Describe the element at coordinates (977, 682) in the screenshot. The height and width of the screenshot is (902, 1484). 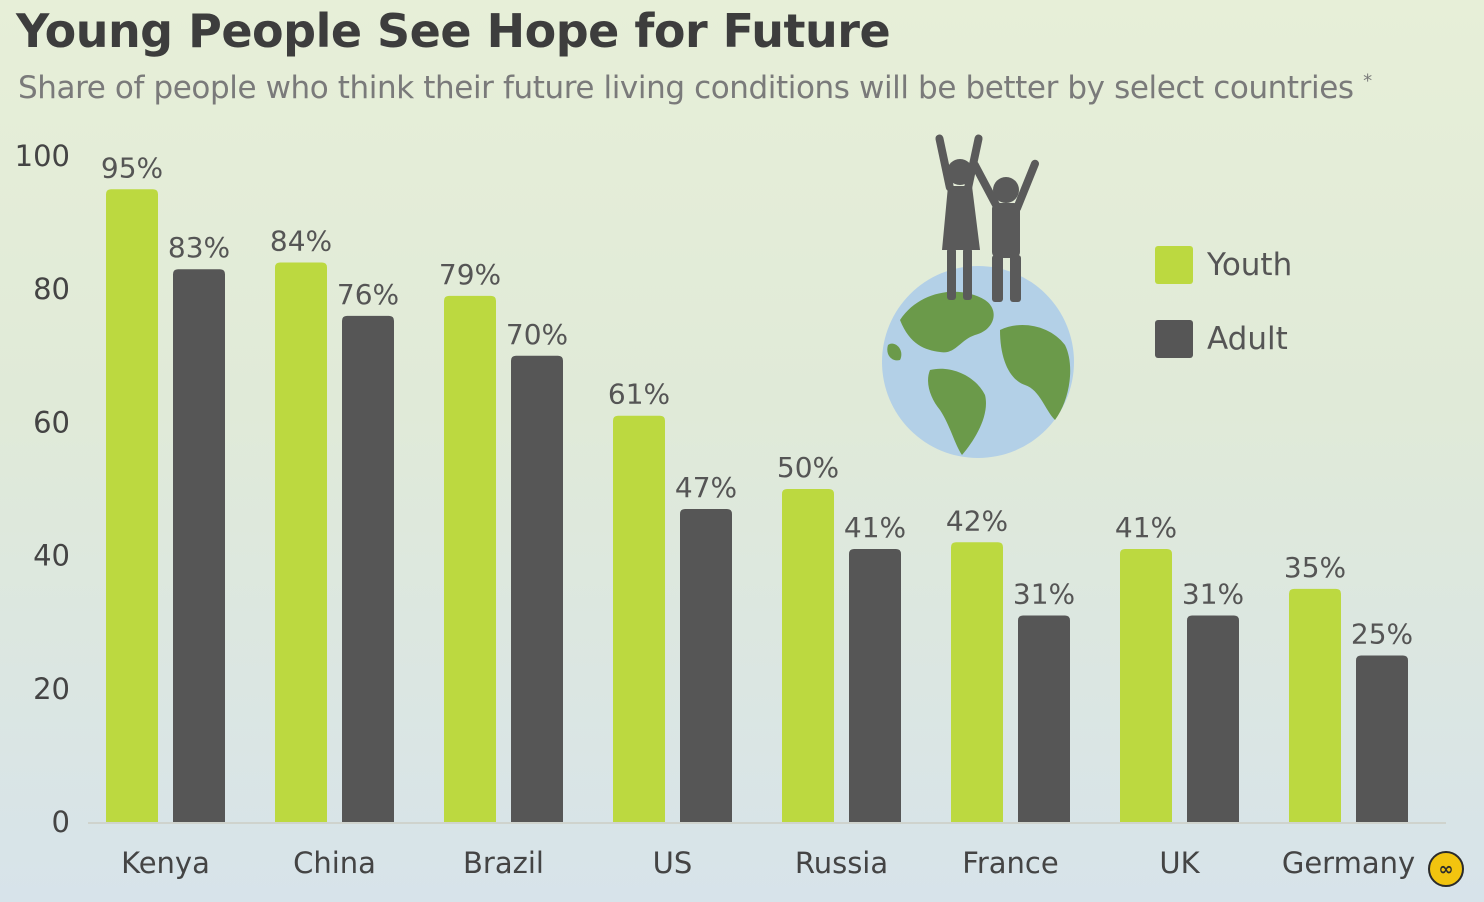
I see `bar-youth-france` at that location.